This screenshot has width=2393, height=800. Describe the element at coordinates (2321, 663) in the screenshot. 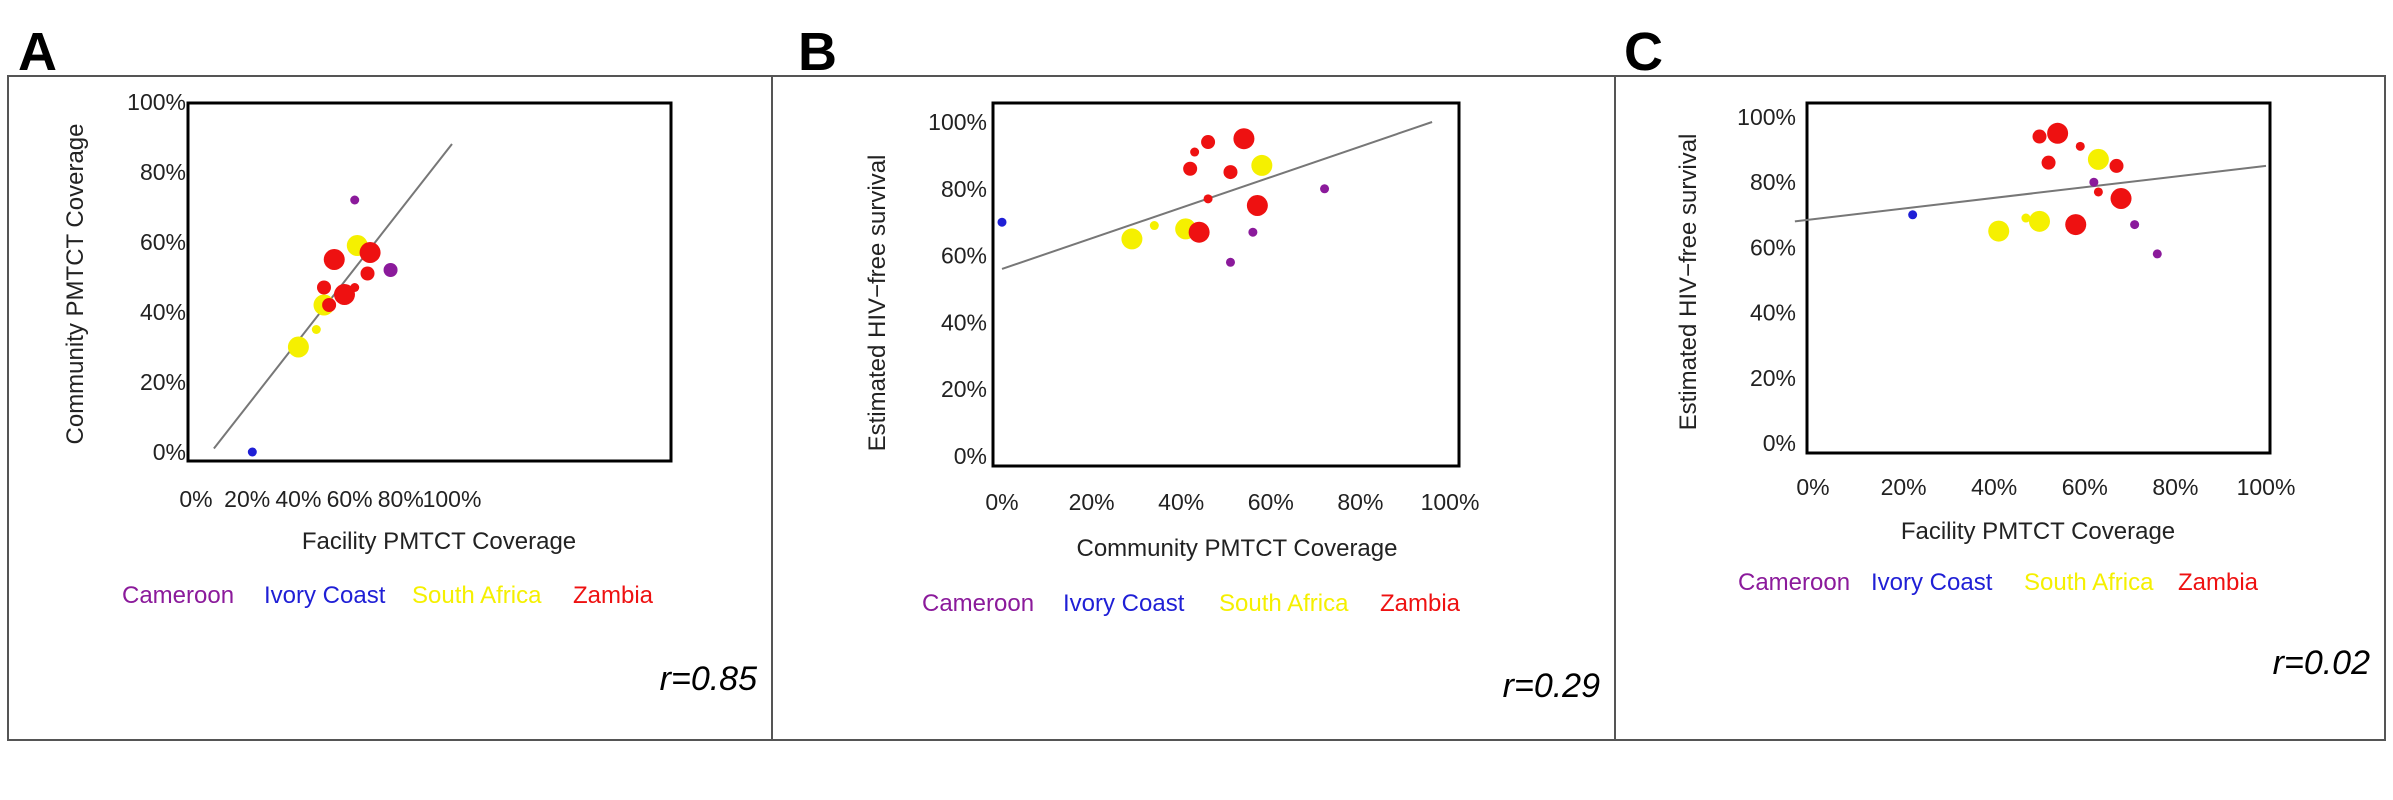

I see `correlation-label: r=0.02` at that location.